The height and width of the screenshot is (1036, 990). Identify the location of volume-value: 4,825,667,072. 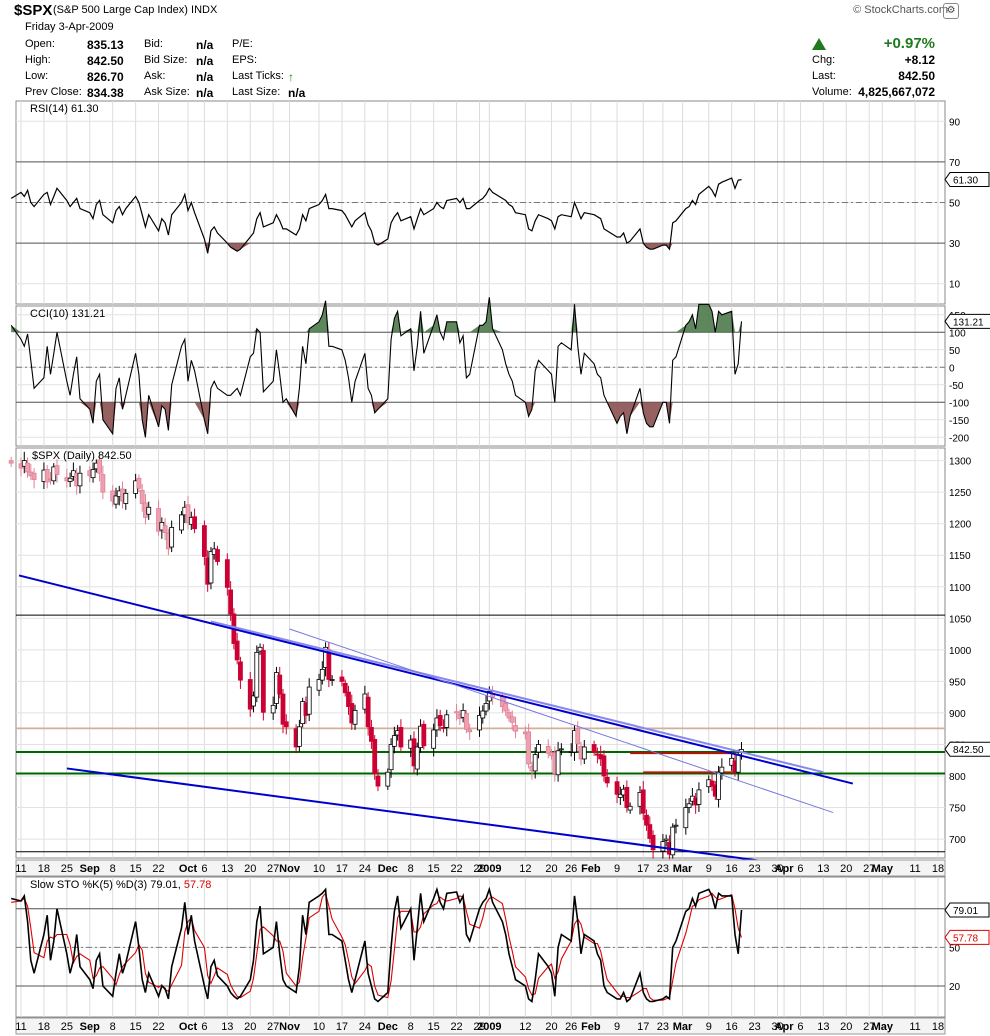
(896, 92).